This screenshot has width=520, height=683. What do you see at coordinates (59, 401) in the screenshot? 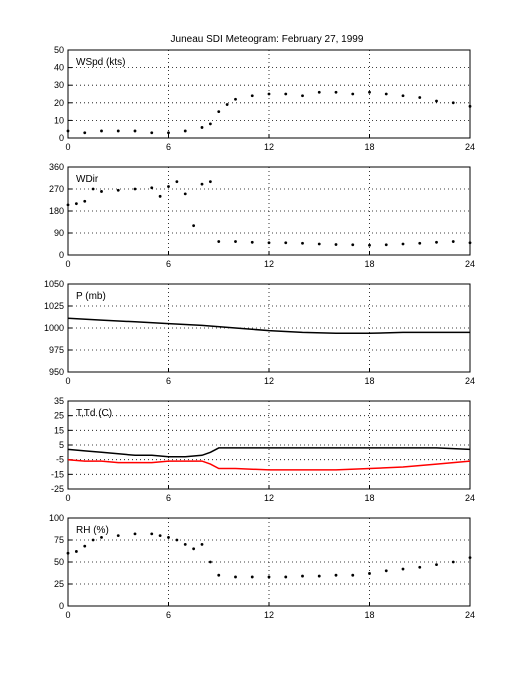
I see `t-td-c-ytick-label: 35` at bounding box center [59, 401].